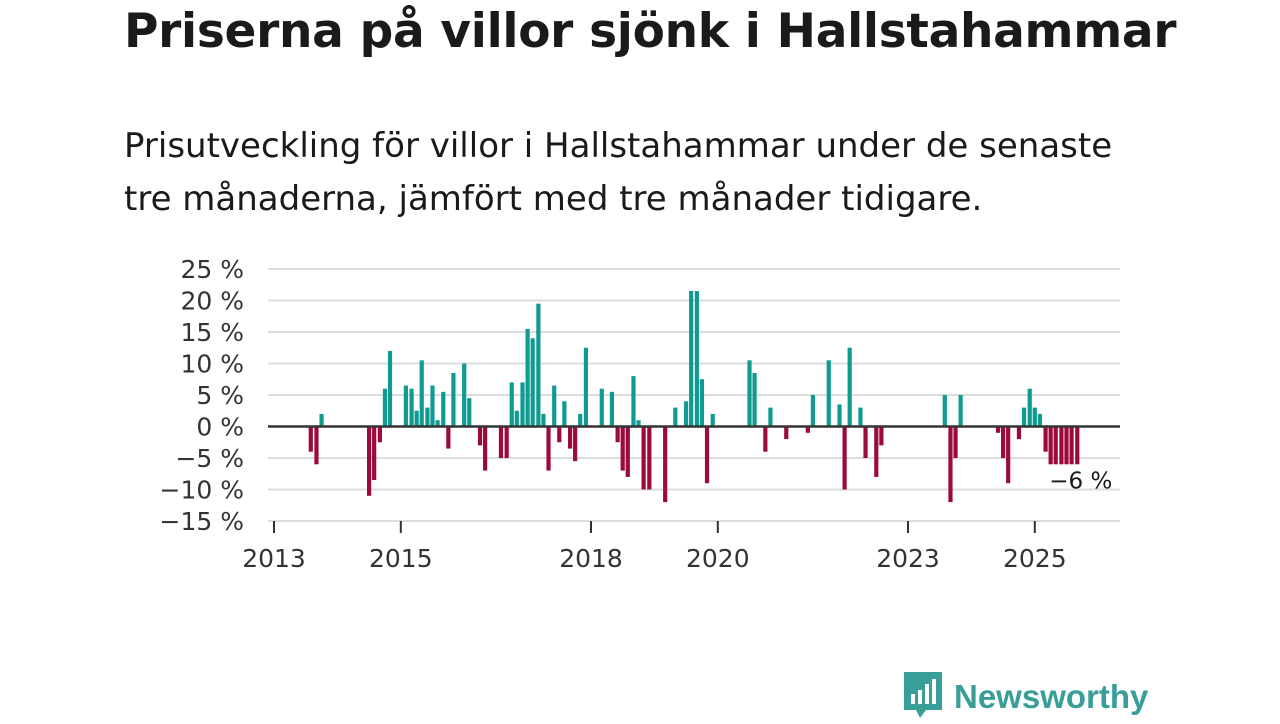 Image resolution: width=1280 pixels, height=724 pixels. Describe the element at coordinates (212, 364) in the screenshot. I see `y-tick-label: 10 %` at that location.